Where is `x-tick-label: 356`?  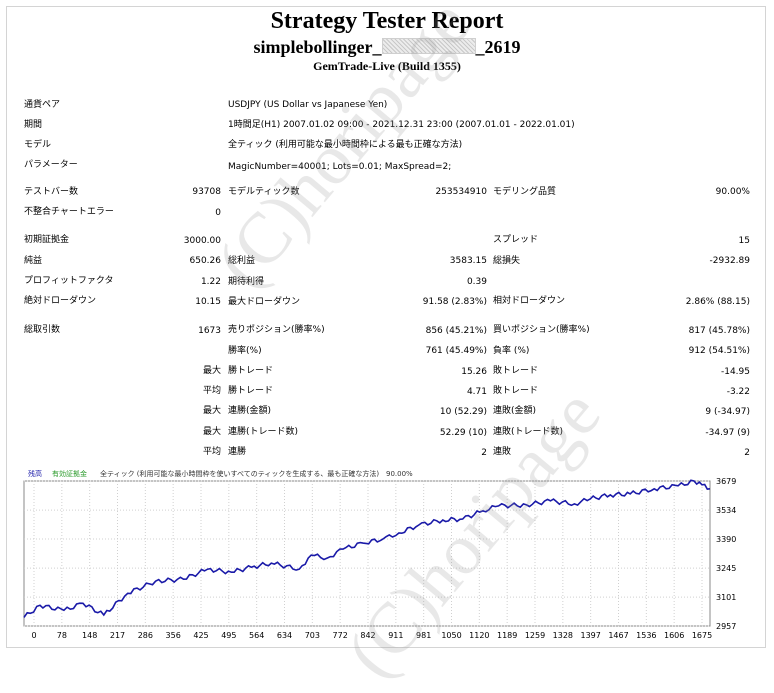
x-tick-label: 356 is located at coordinates (173, 635).